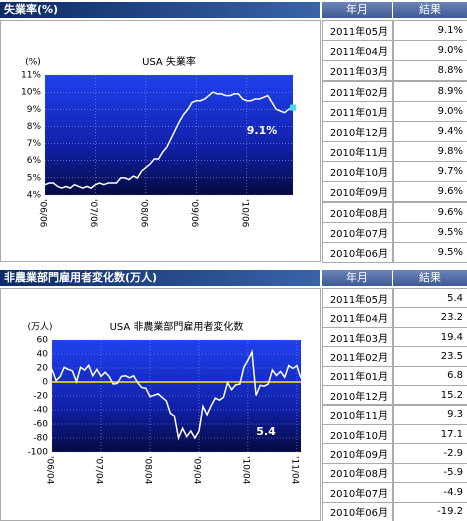 This screenshot has width=467, height=521. What do you see at coordinates (34, 110) in the screenshot?
I see `y-tick-label: 9%` at bounding box center [34, 110].